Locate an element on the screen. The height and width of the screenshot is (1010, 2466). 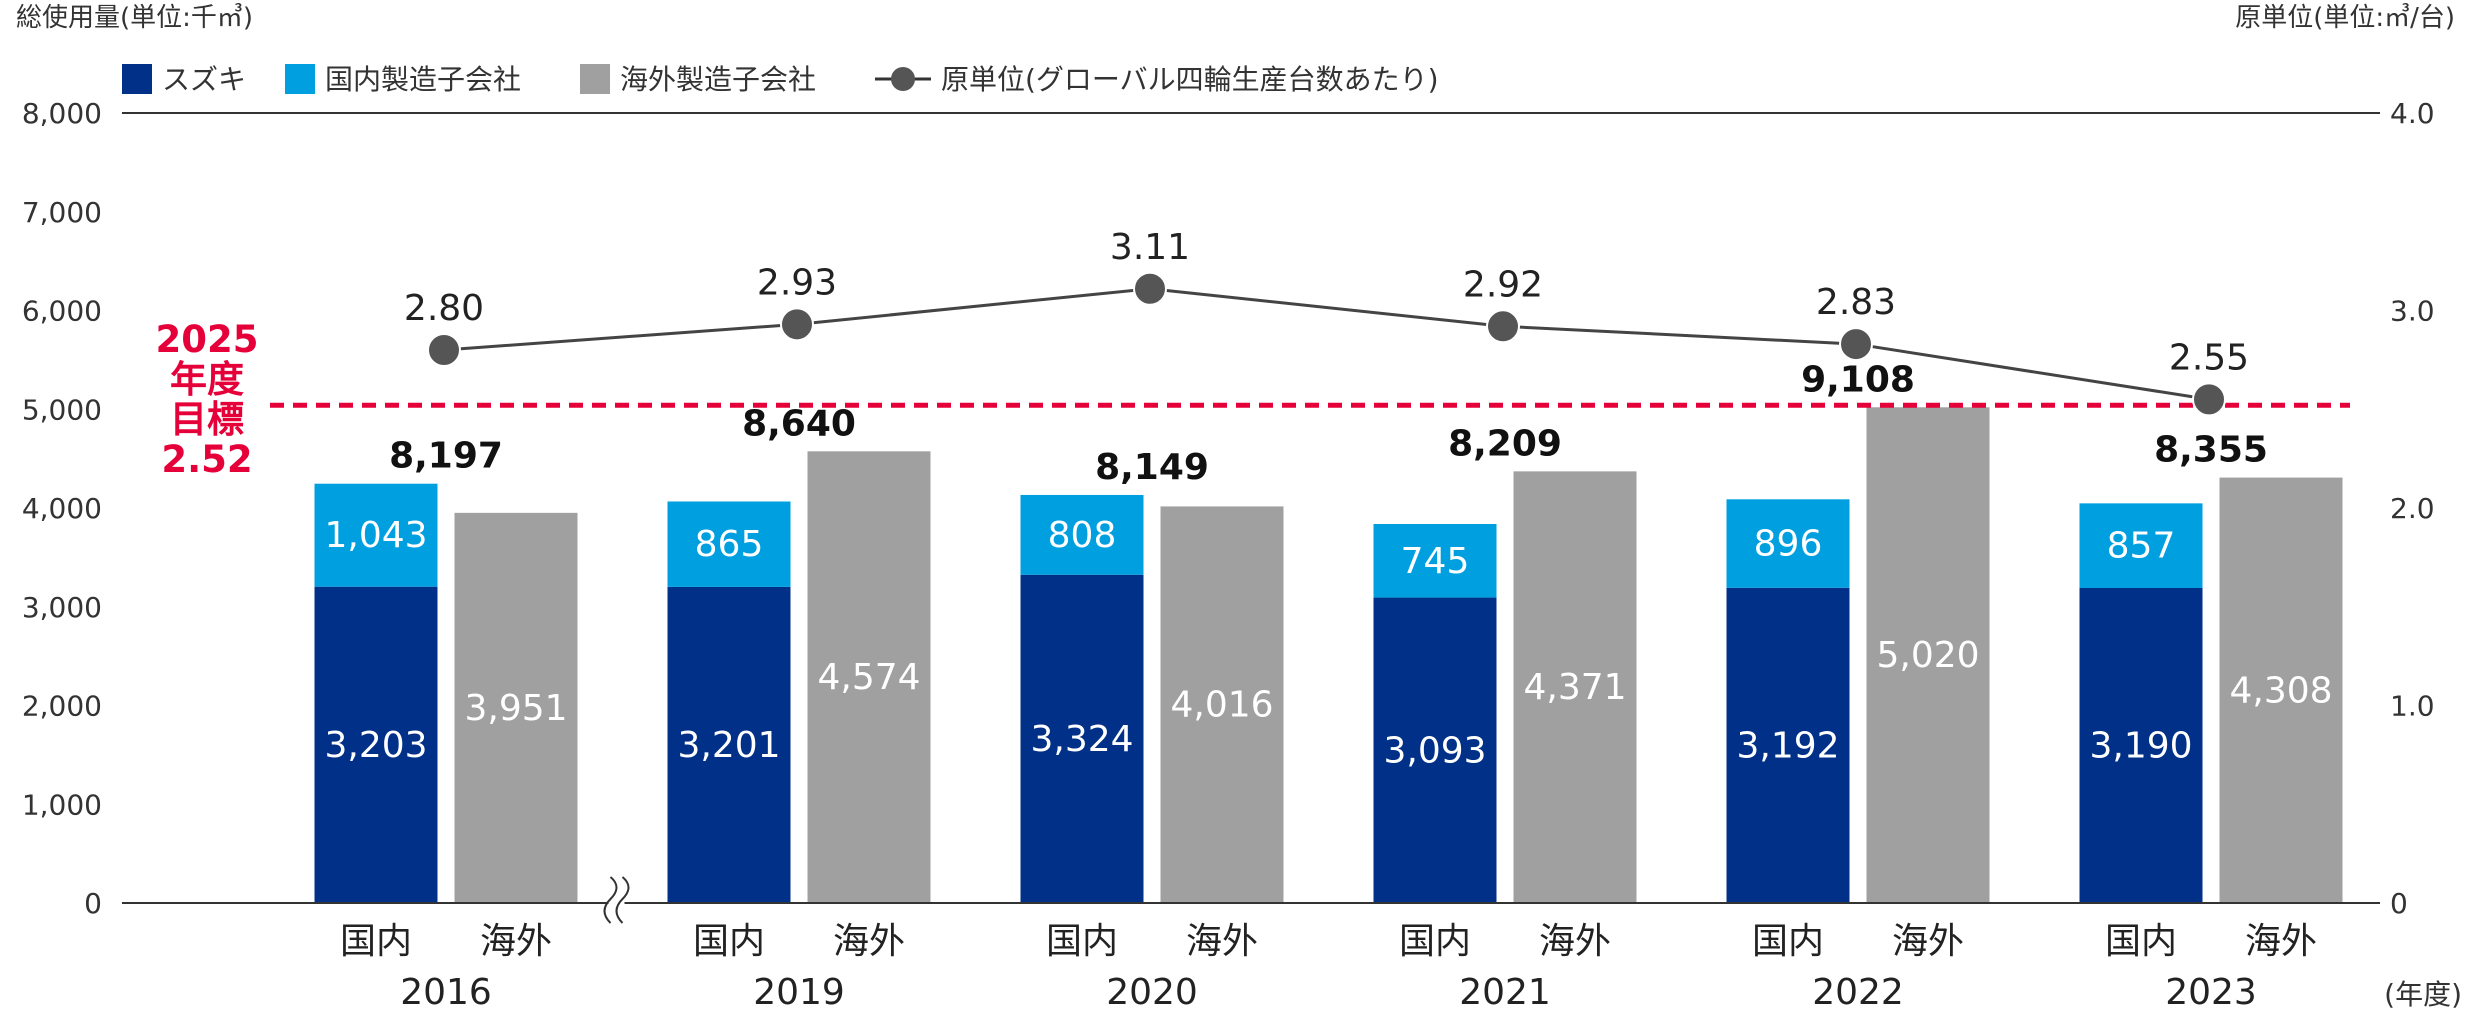
target-label: 年度 is located at coordinates (207, 379).